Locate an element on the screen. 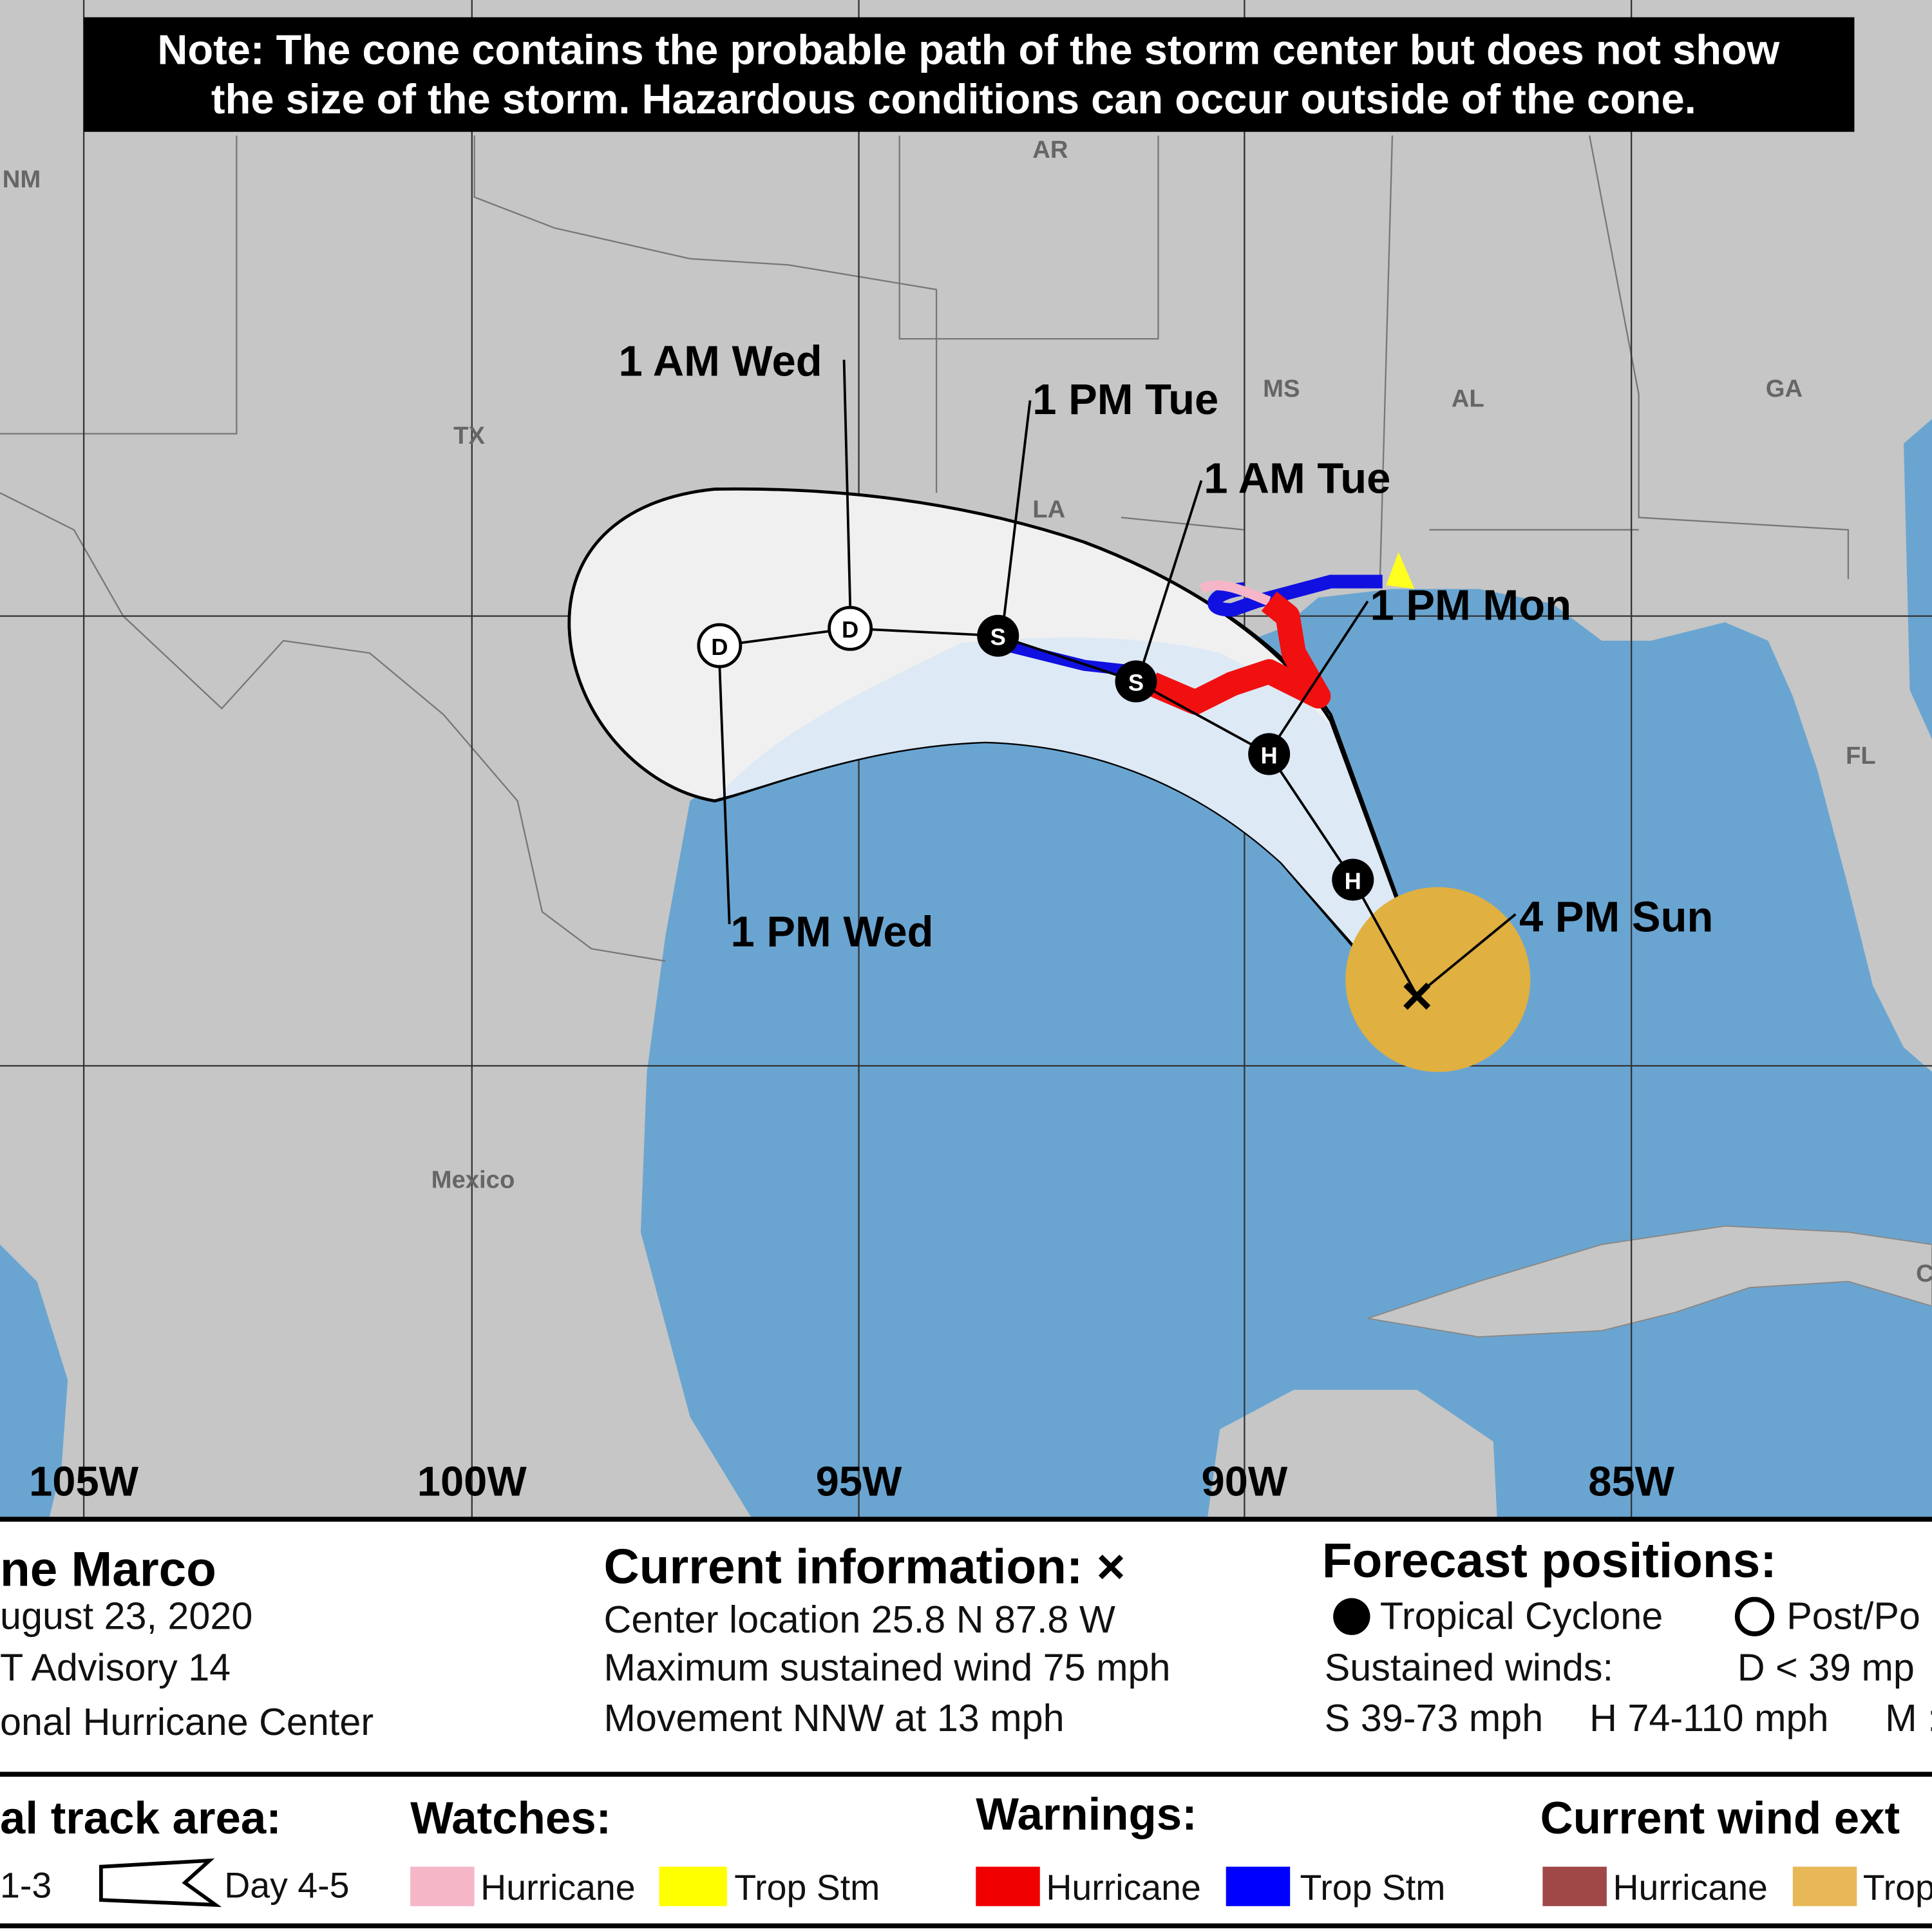 This screenshot has height=1932, width=1932. time-label: 4 PM Sun is located at coordinates (1616, 917).